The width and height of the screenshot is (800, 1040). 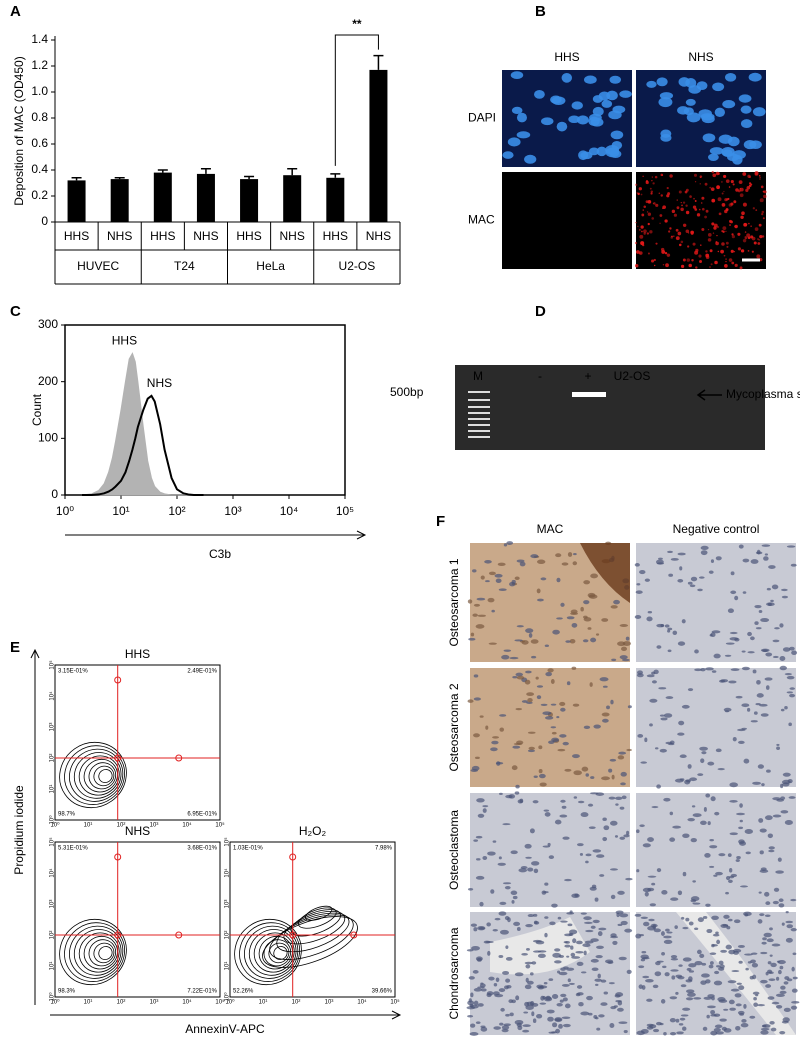 What do you see at coordinates (270, 266) in the screenshot?
I see `group-label: HeLa` at bounding box center [270, 266].